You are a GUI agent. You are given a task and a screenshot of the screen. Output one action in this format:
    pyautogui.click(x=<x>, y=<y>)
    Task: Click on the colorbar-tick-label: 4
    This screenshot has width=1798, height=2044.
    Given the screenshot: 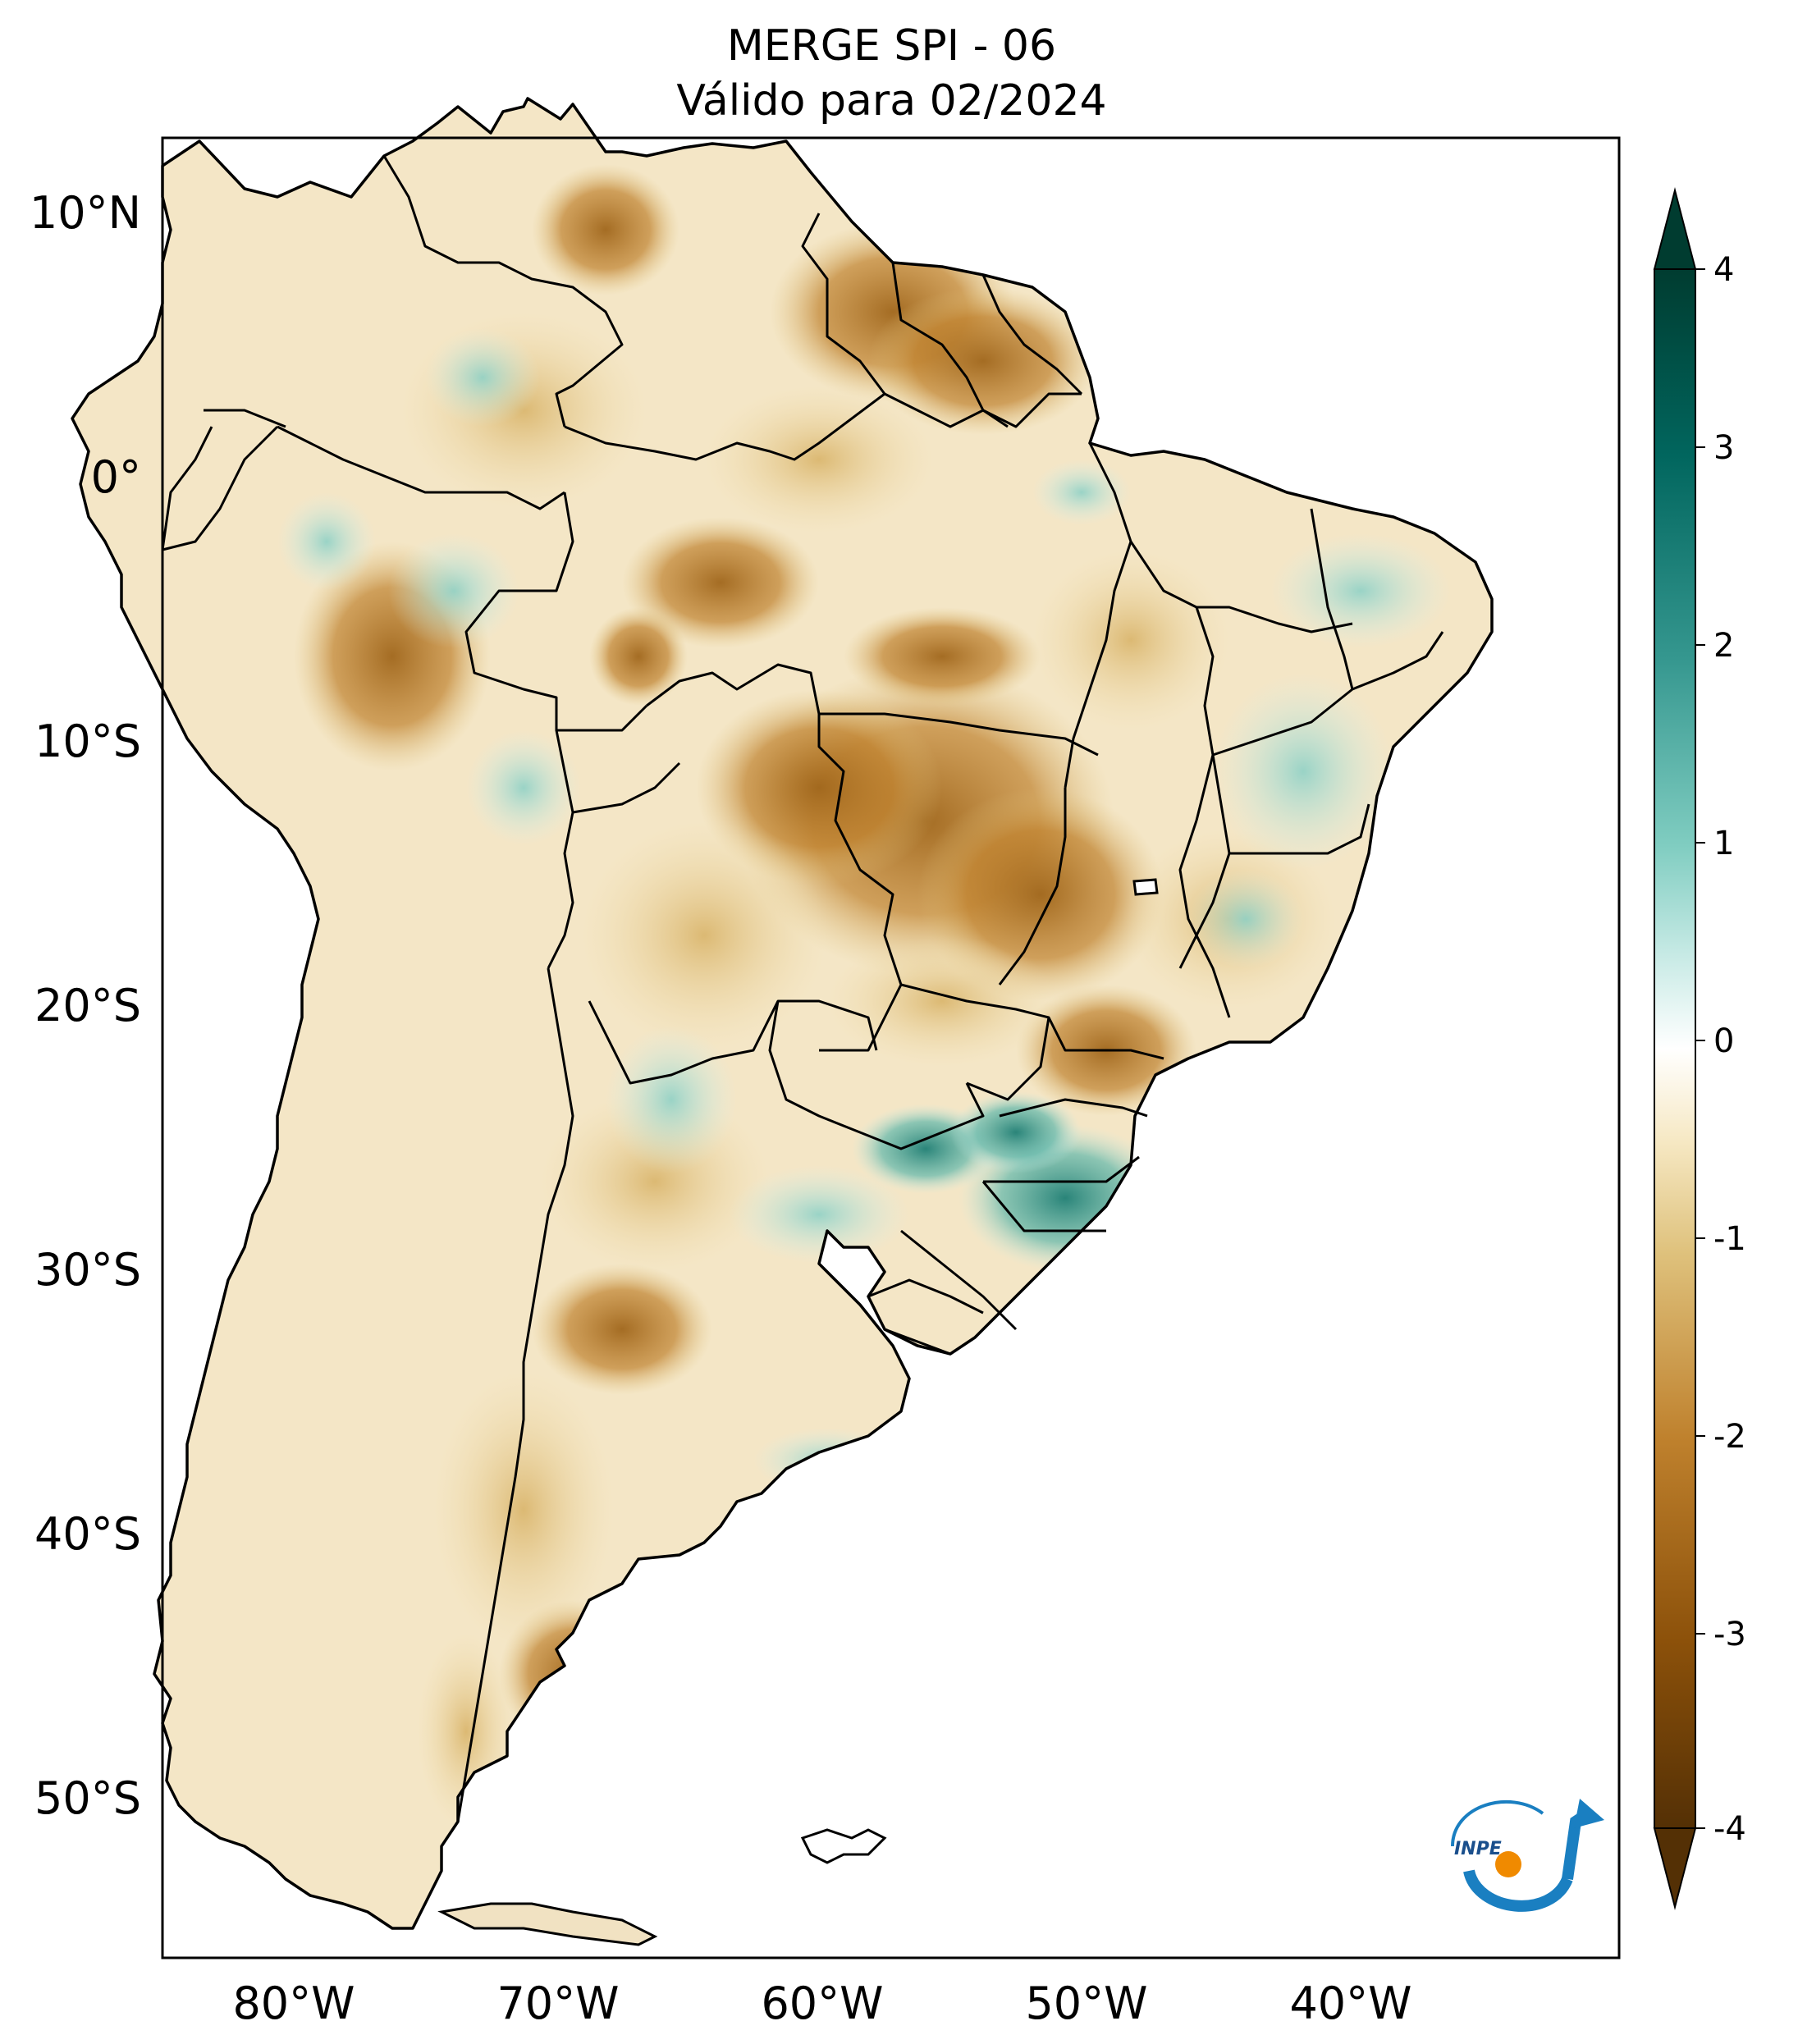 What is the action you would take?
    pyautogui.click(x=1723, y=270)
    